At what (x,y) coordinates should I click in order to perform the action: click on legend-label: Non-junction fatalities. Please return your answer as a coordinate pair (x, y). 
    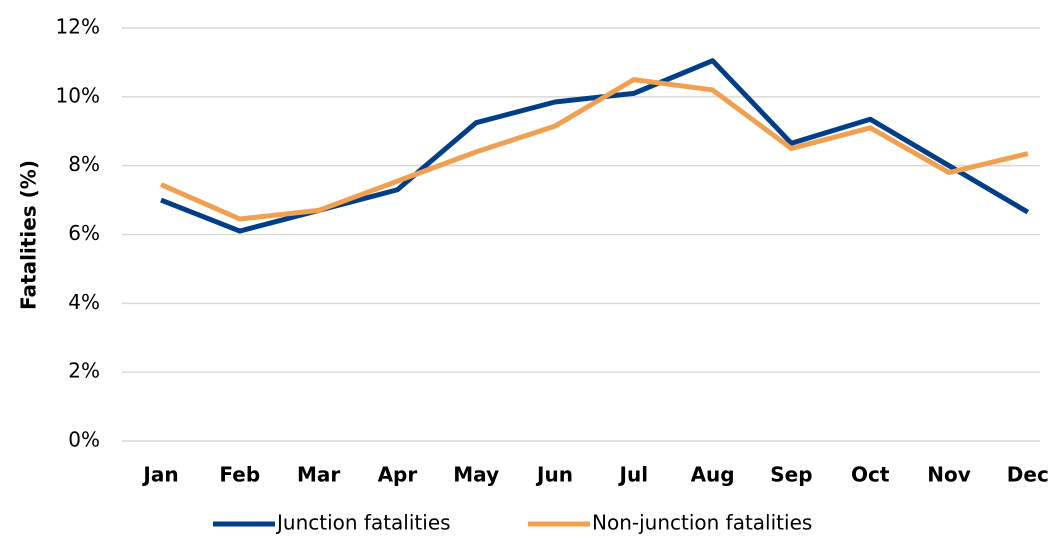
    Looking at the image, I should click on (702, 523).